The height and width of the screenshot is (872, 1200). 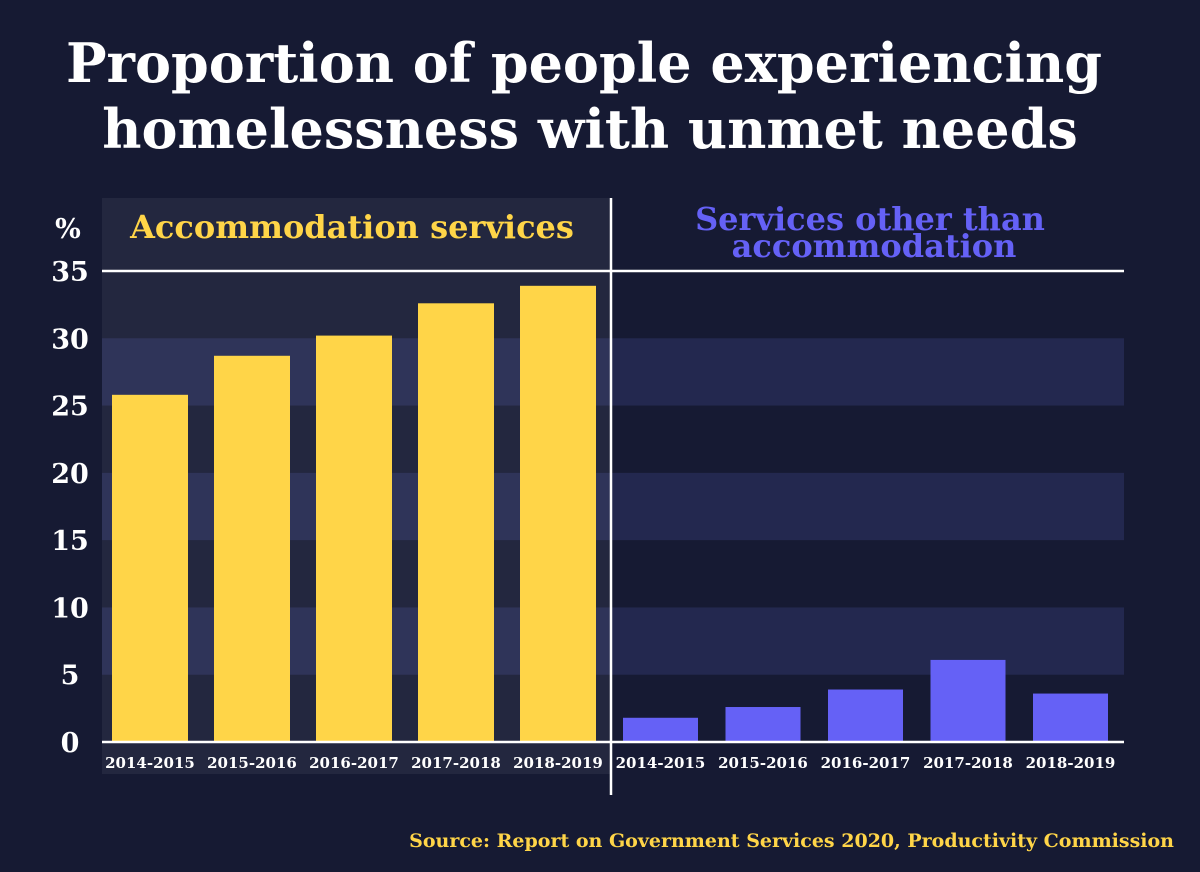 I want to click on chart-title-line-1: Proportion of people experiencing, so click(x=584, y=63).